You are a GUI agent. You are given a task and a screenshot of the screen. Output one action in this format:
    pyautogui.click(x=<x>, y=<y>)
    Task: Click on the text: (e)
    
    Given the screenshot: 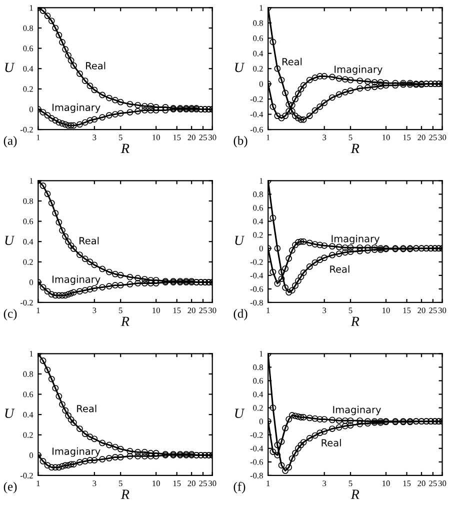 What is the action you would take?
    pyautogui.click(x=10, y=488)
    